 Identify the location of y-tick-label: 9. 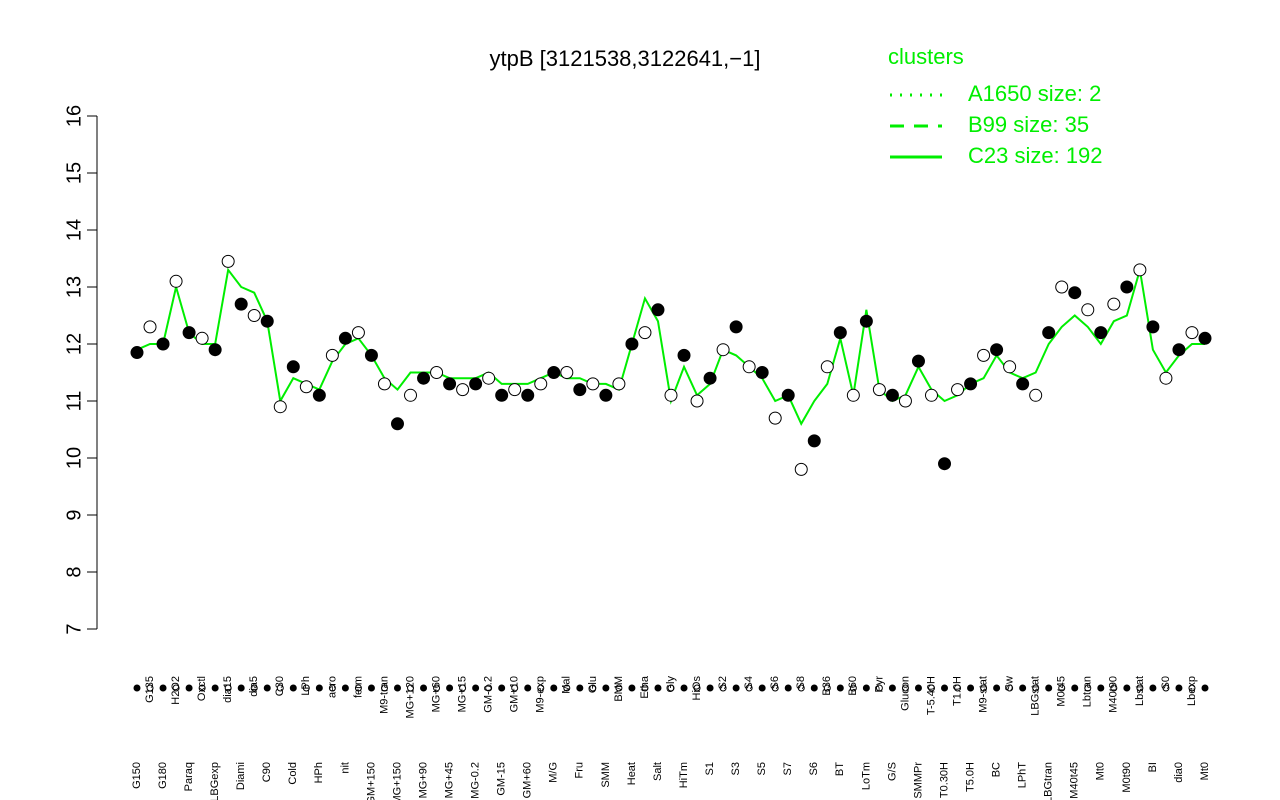
(74, 514).